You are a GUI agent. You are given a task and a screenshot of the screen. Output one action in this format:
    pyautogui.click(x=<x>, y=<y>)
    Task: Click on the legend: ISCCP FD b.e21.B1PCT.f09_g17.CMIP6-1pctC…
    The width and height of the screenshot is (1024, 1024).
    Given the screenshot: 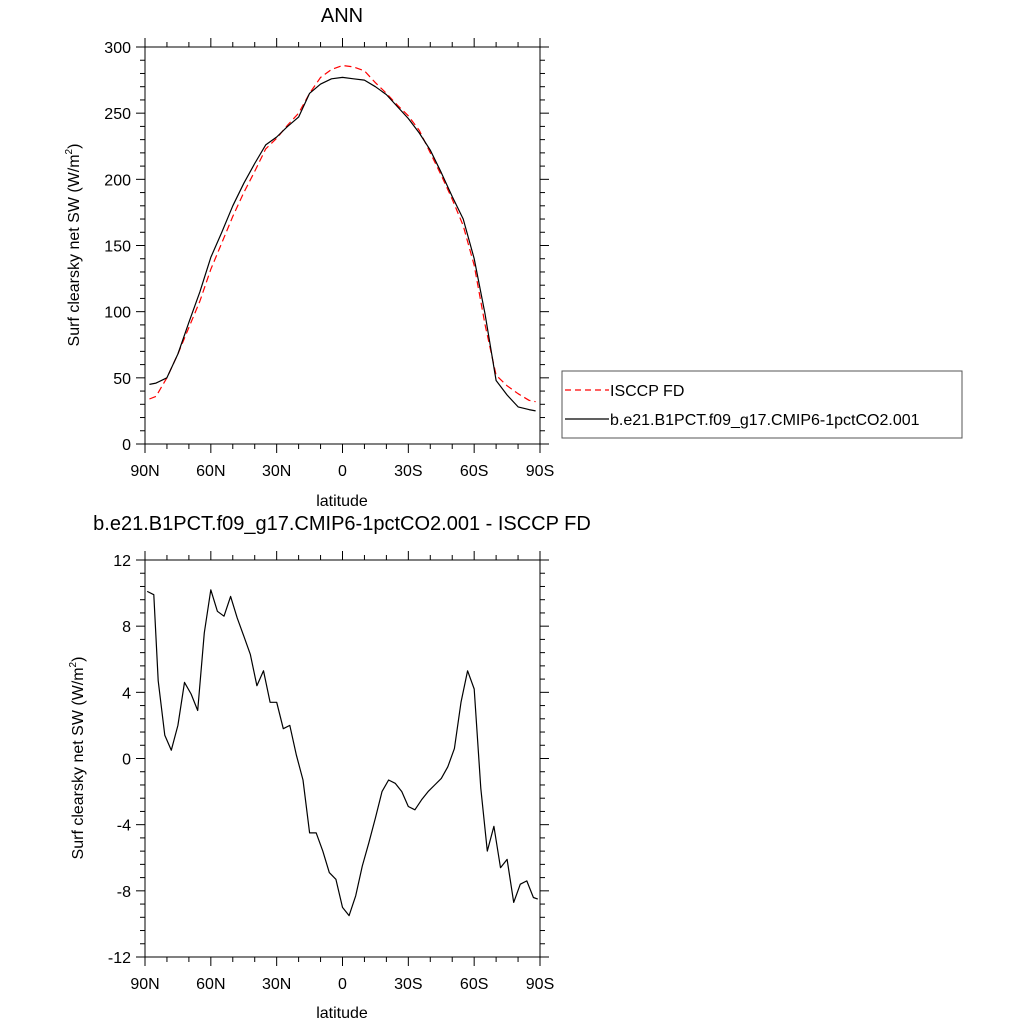 What is the action you would take?
    pyautogui.click(x=762, y=404)
    